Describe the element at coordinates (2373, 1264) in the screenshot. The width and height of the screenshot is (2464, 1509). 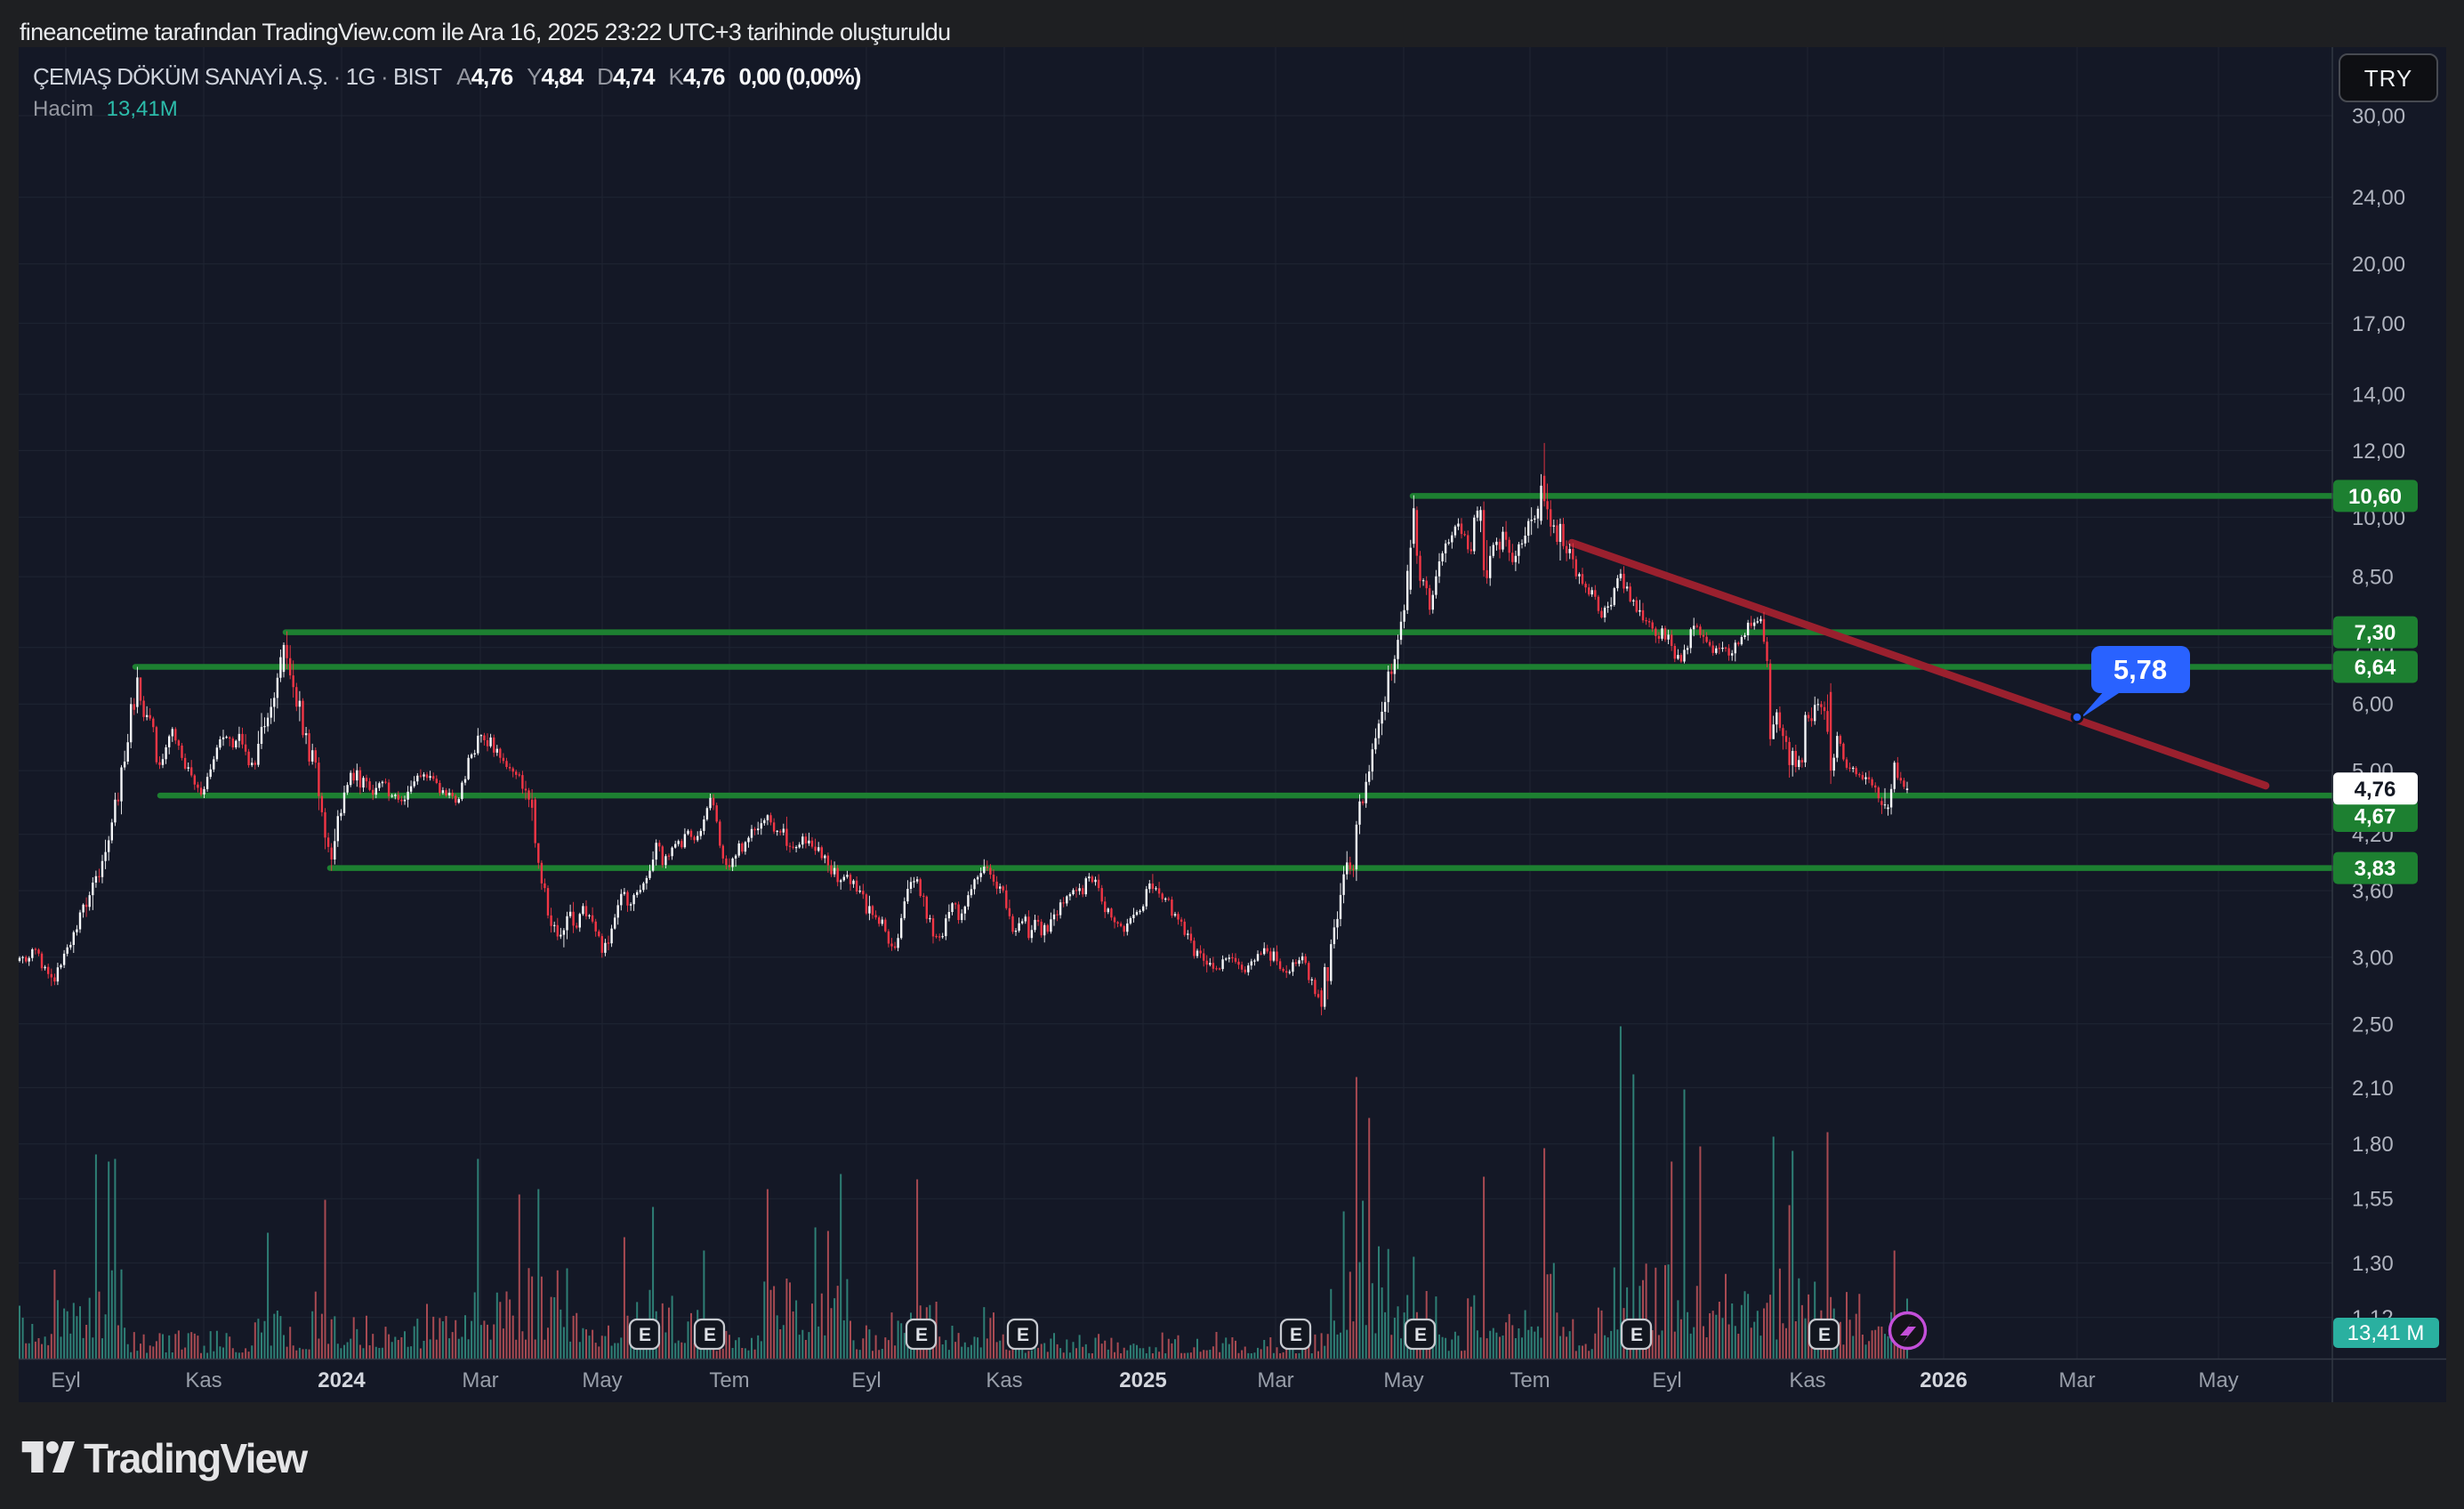
I see `svg-text: 1,30` at that location.